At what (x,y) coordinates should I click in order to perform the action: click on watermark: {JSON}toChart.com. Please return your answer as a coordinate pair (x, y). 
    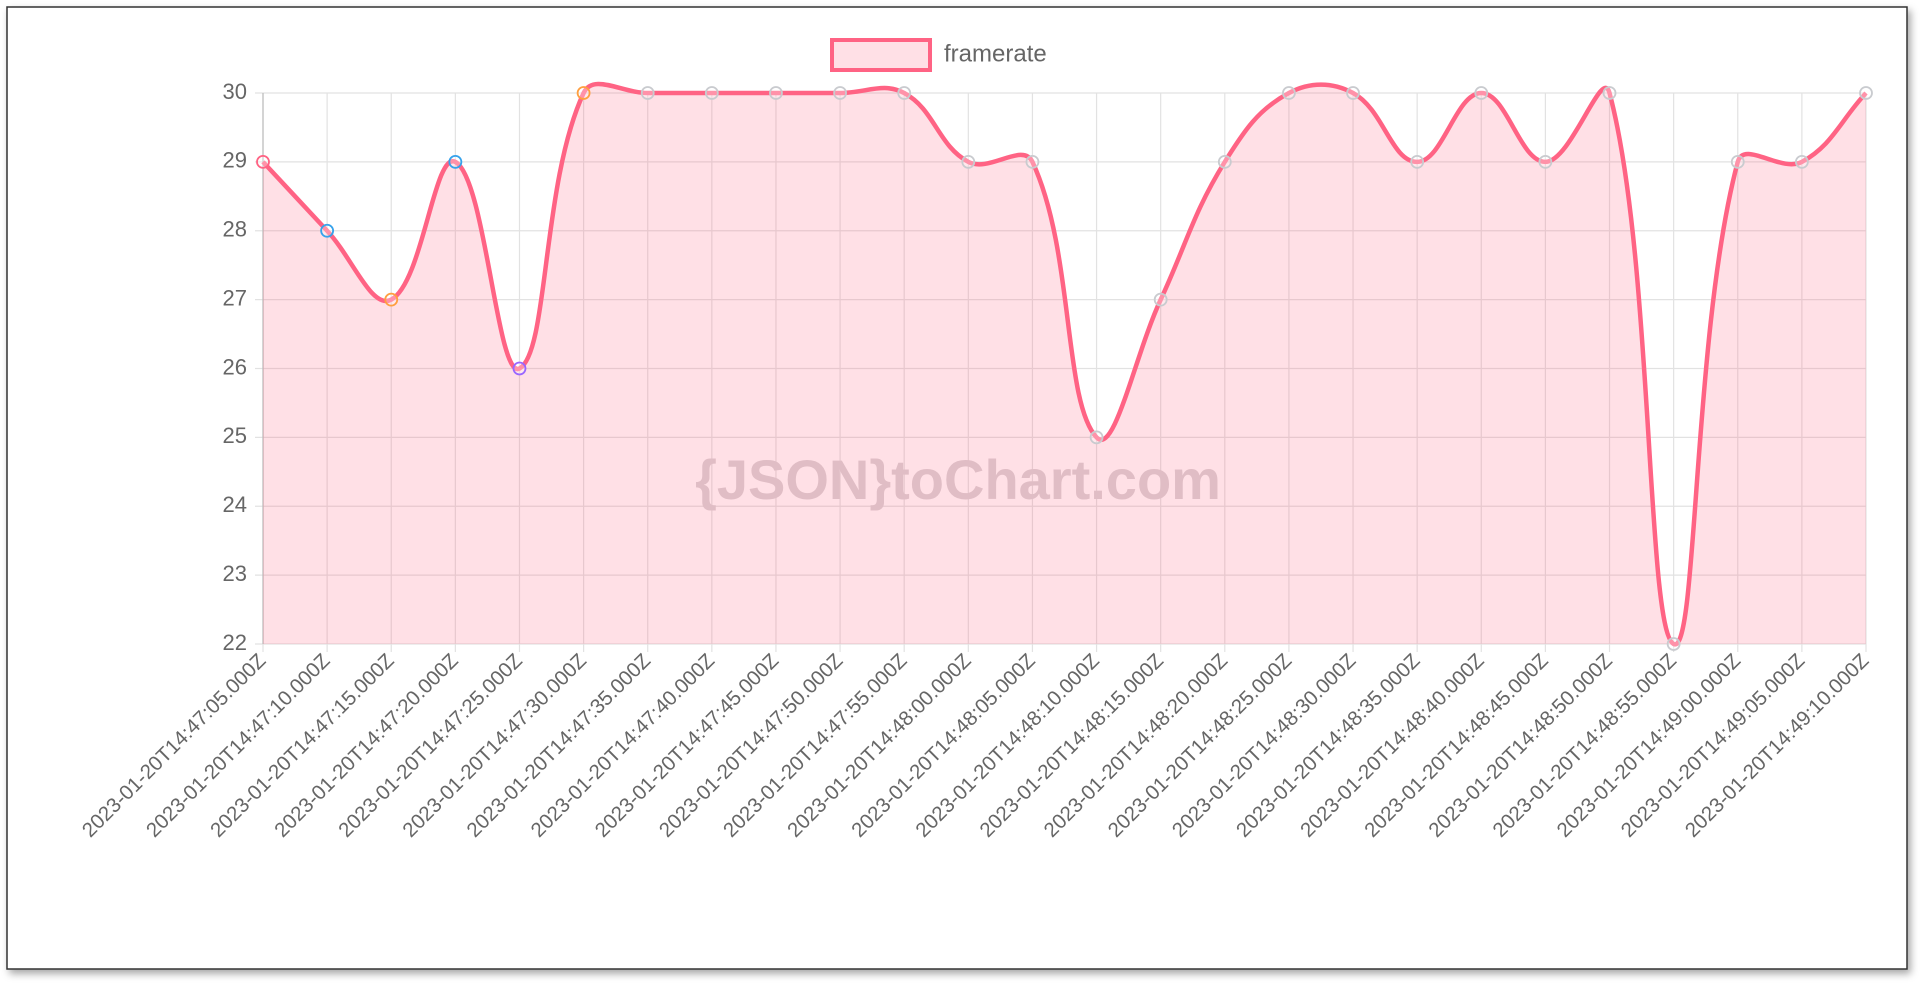
    Looking at the image, I should click on (958, 479).